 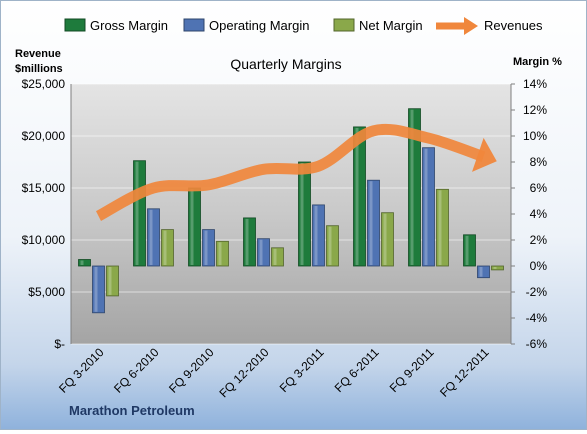 I want to click on x-tick-label: FQ 9-2010, so click(x=191, y=370).